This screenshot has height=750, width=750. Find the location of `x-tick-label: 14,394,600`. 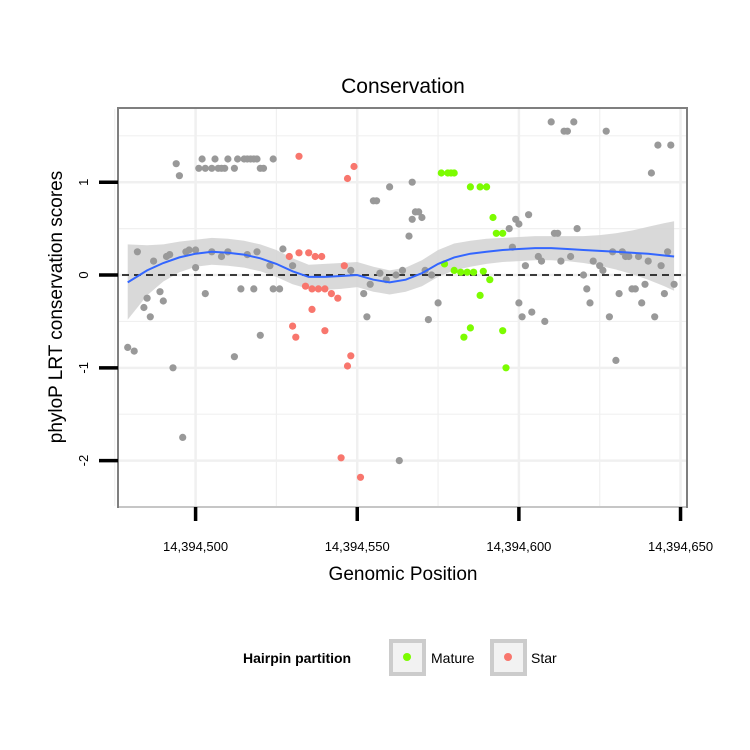

x-tick-label: 14,394,600 is located at coordinates (518, 546).